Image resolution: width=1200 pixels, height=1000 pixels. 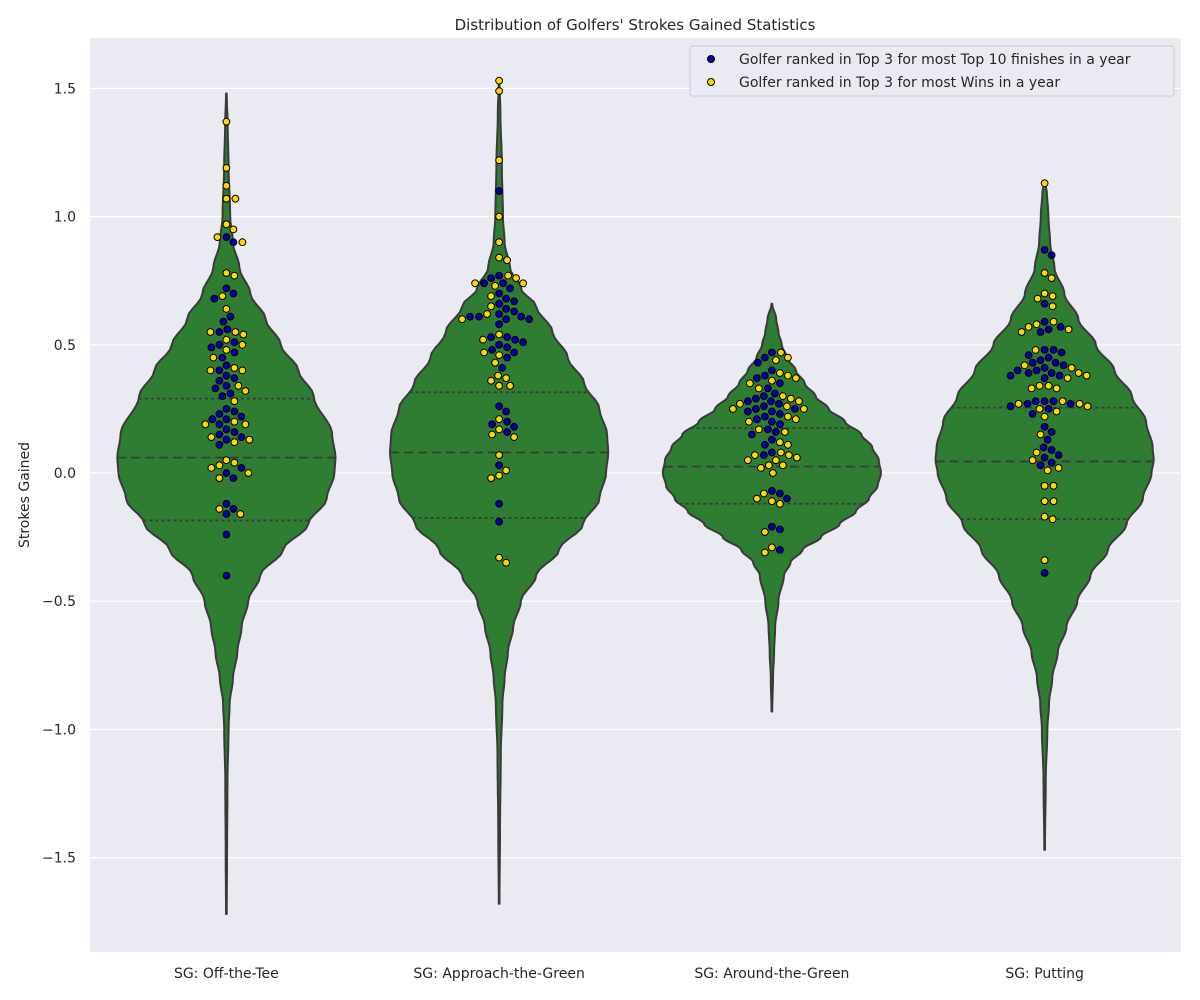 What do you see at coordinates (65, 474) in the screenshot?
I see `y-tick-label: 0.0` at bounding box center [65, 474].